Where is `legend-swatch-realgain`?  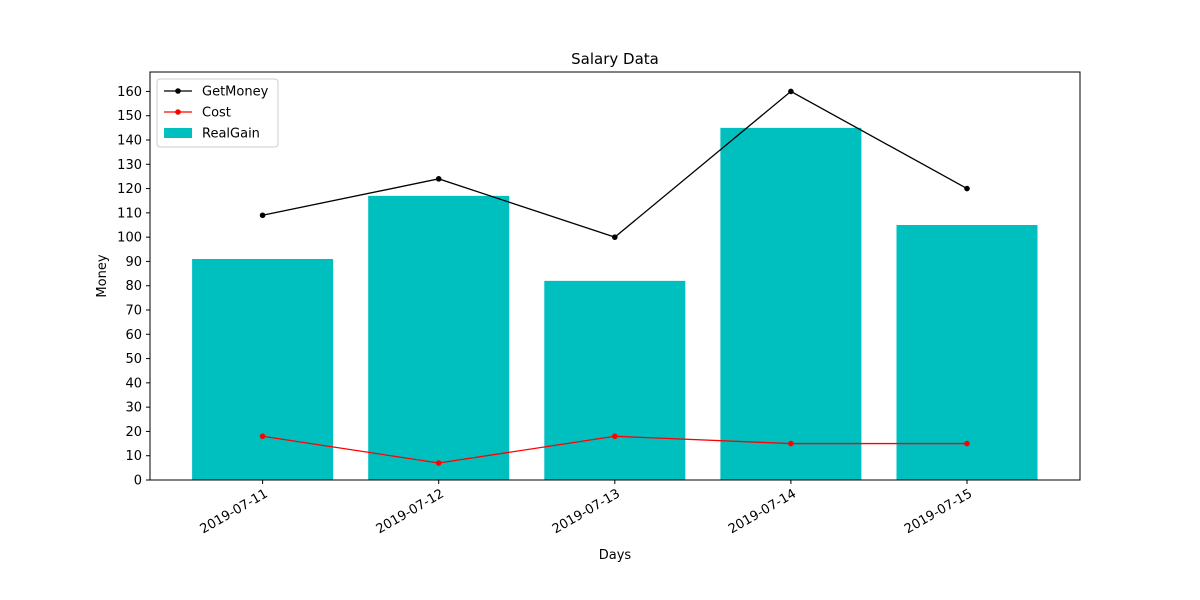 legend-swatch-realgain is located at coordinates (178, 133).